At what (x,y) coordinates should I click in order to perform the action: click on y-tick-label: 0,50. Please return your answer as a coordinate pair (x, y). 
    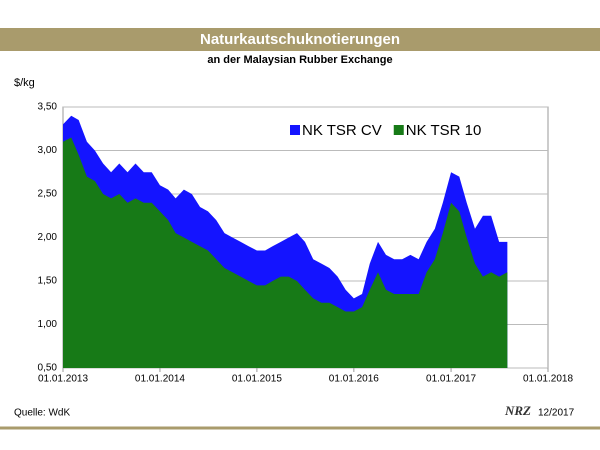
    Looking at the image, I should click on (48, 368).